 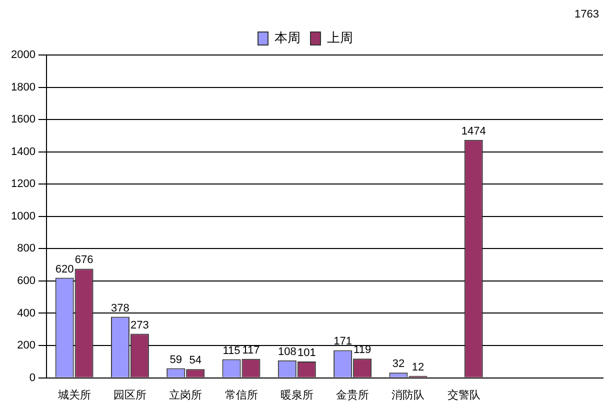 What do you see at coordinates (26, 346) in the screenshot?
I see `y-tick-label: 200` at bounding box center [26, 346].